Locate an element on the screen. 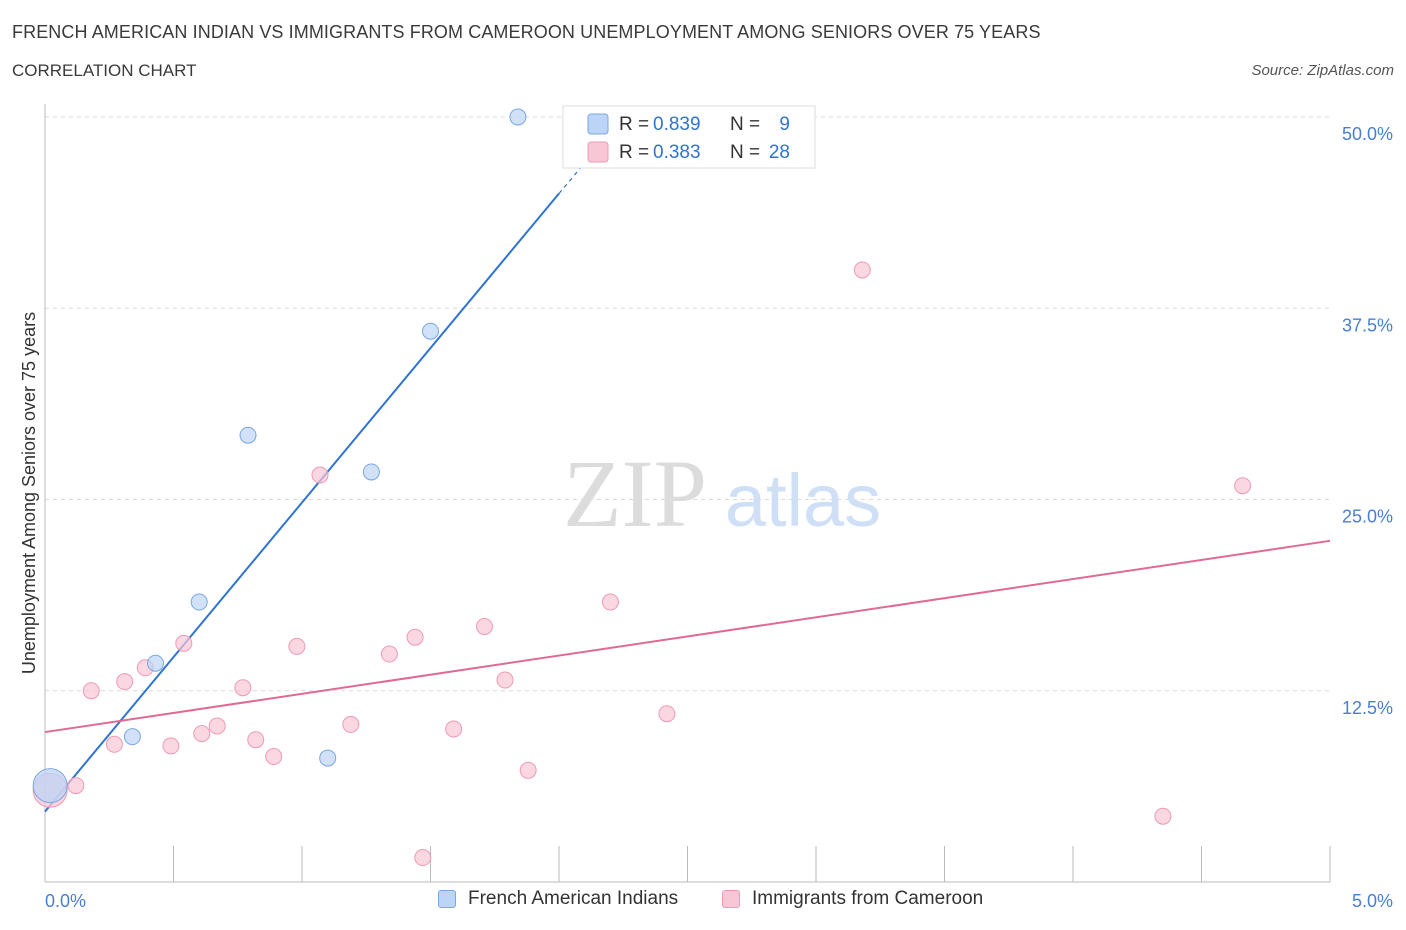  legend-item-immigrants-from-cameroon: Immigrants from Cameroon is located at coordinates (852, 899).